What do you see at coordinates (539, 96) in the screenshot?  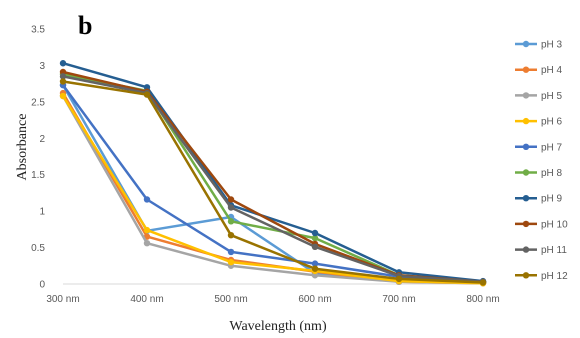 I see `legend-item: pH 5` at bounding box center [539, 96].